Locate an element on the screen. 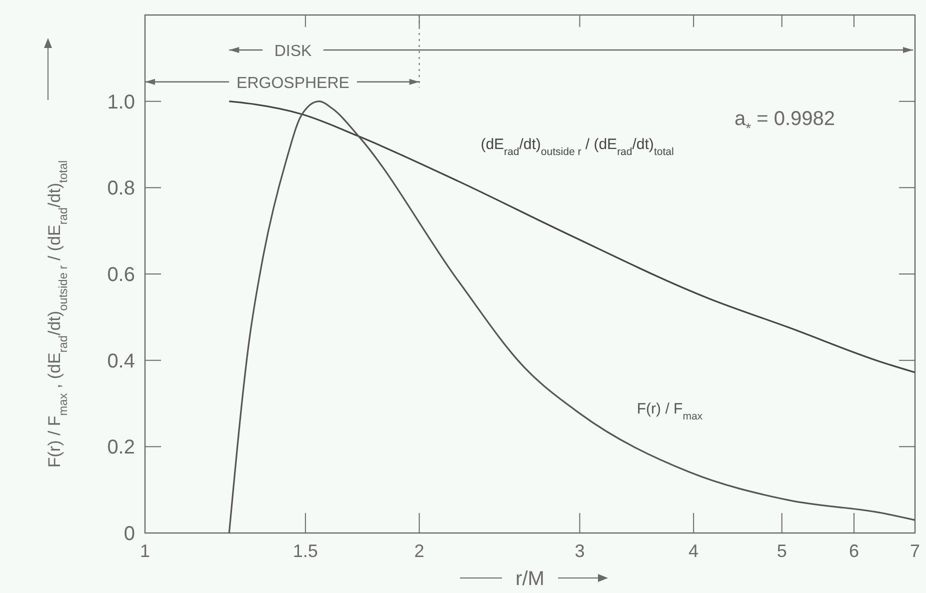 Image resolution: width=926 pixels, height=593 pixels. y-tick-label: 0.8 is located at coordinates (121, 189).